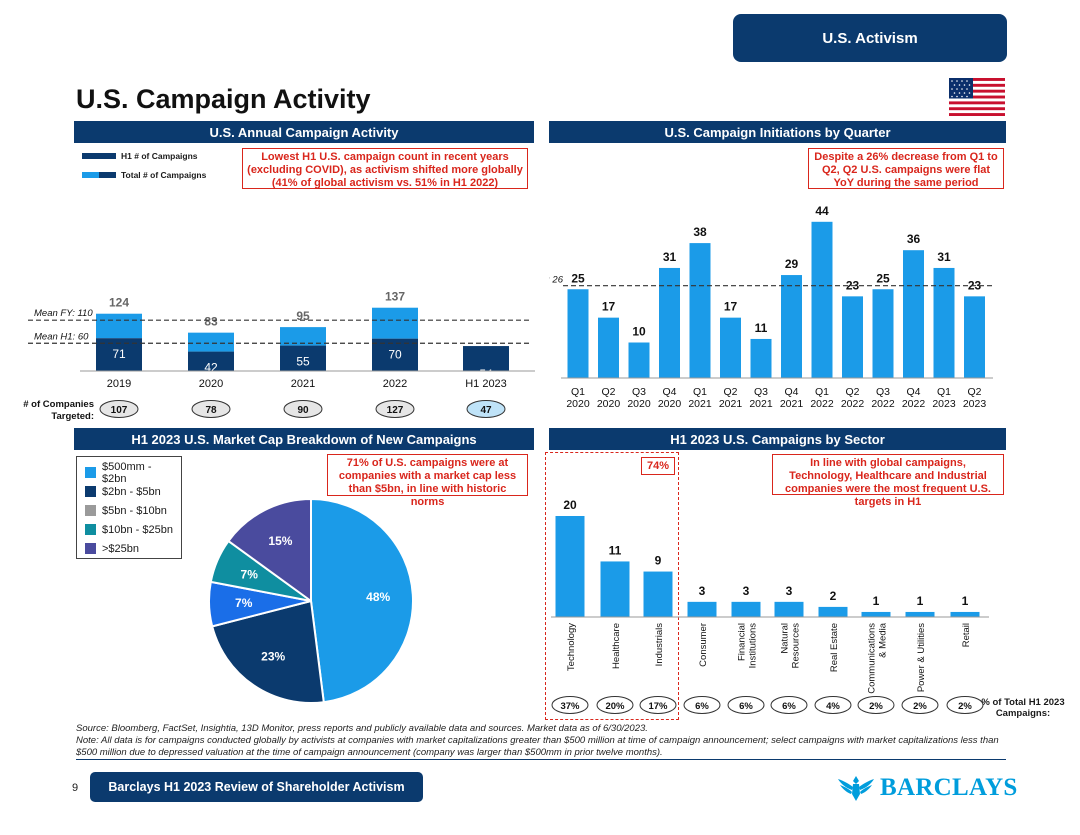 Image resolution: width=1080 pixels, height=835 pixels. Describe the element at coordinates (570, 505) in the screenshot. I see `sector-value-label: 20` at that location.